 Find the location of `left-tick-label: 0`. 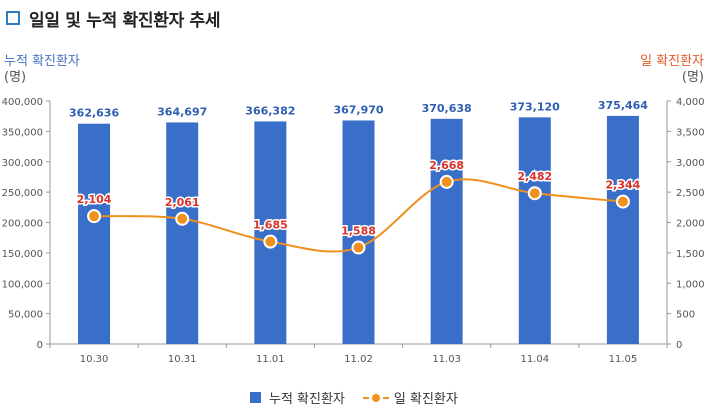

left-tick-label: 0 is located at coordinates (40, 345).